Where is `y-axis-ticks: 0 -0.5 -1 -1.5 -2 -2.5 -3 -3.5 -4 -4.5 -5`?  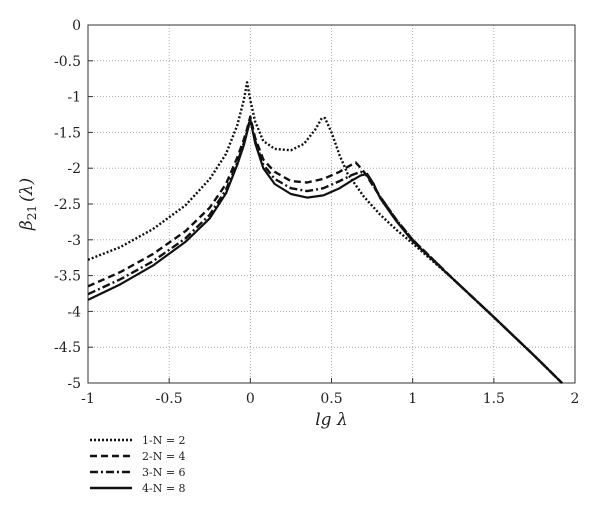 y-axis-ticks: 0 -0.5 -1 -1.5 -2 -2.5 -3 -3.5 -4 -4.5 -5 is located at coordinates (73, 205).